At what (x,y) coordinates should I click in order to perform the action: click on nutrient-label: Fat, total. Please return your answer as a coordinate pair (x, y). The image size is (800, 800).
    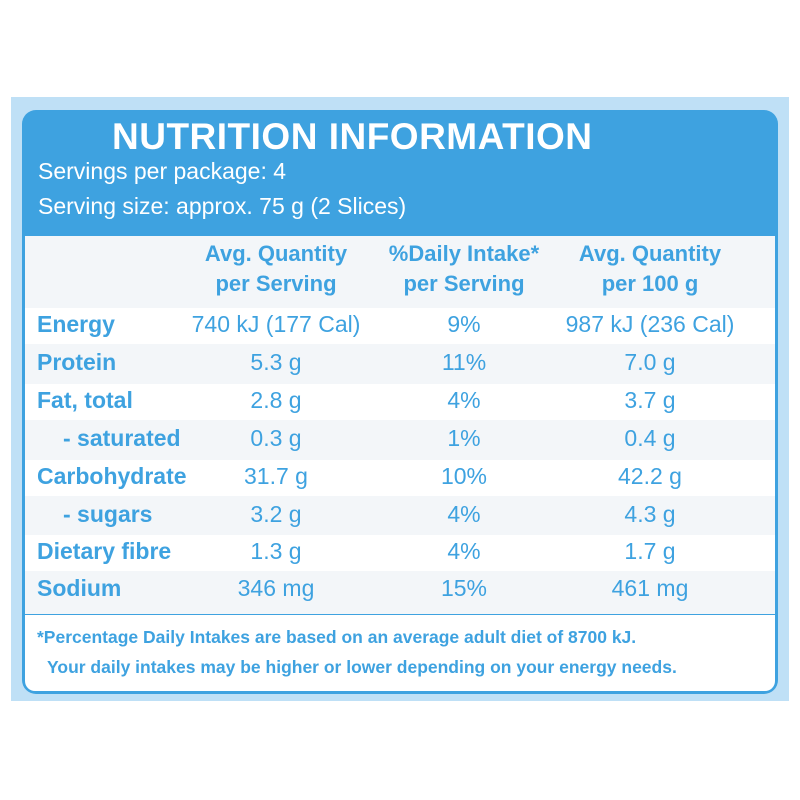
    Looking at the image, I should click on (85, 400).